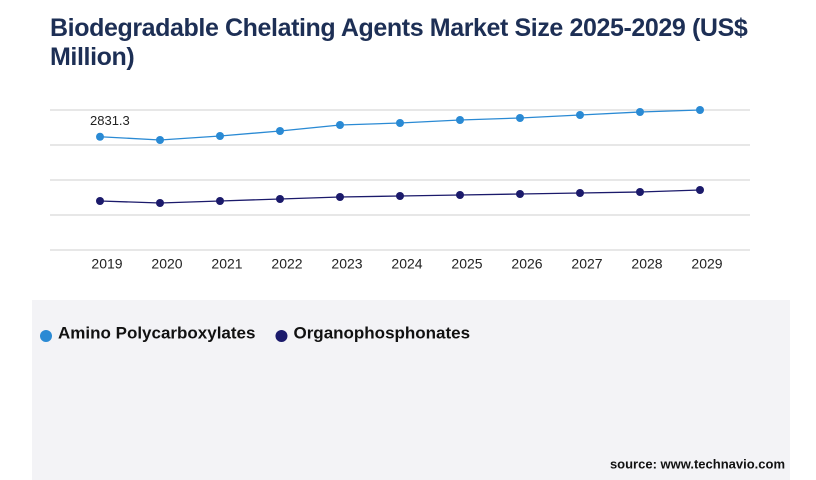  I want to click on x-tick-label: 2023, so click(346, 264).